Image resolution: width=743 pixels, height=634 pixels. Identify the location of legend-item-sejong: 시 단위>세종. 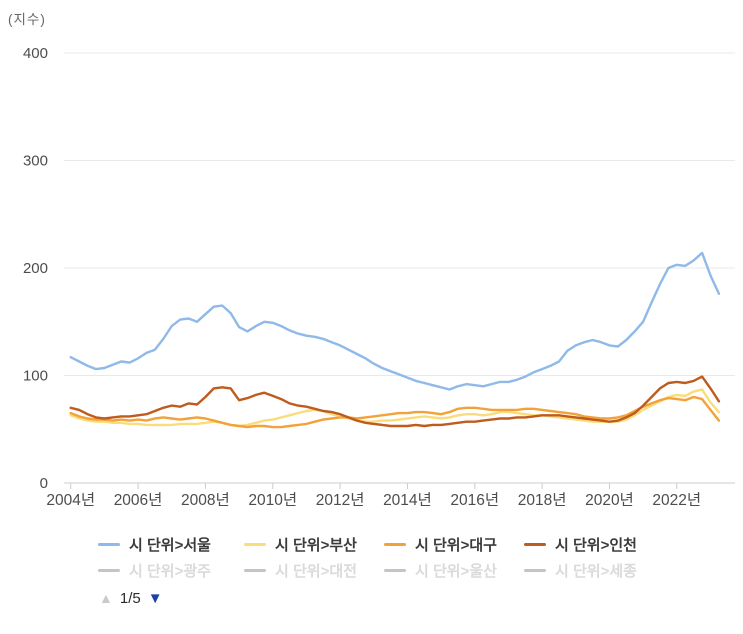
(599, 570).